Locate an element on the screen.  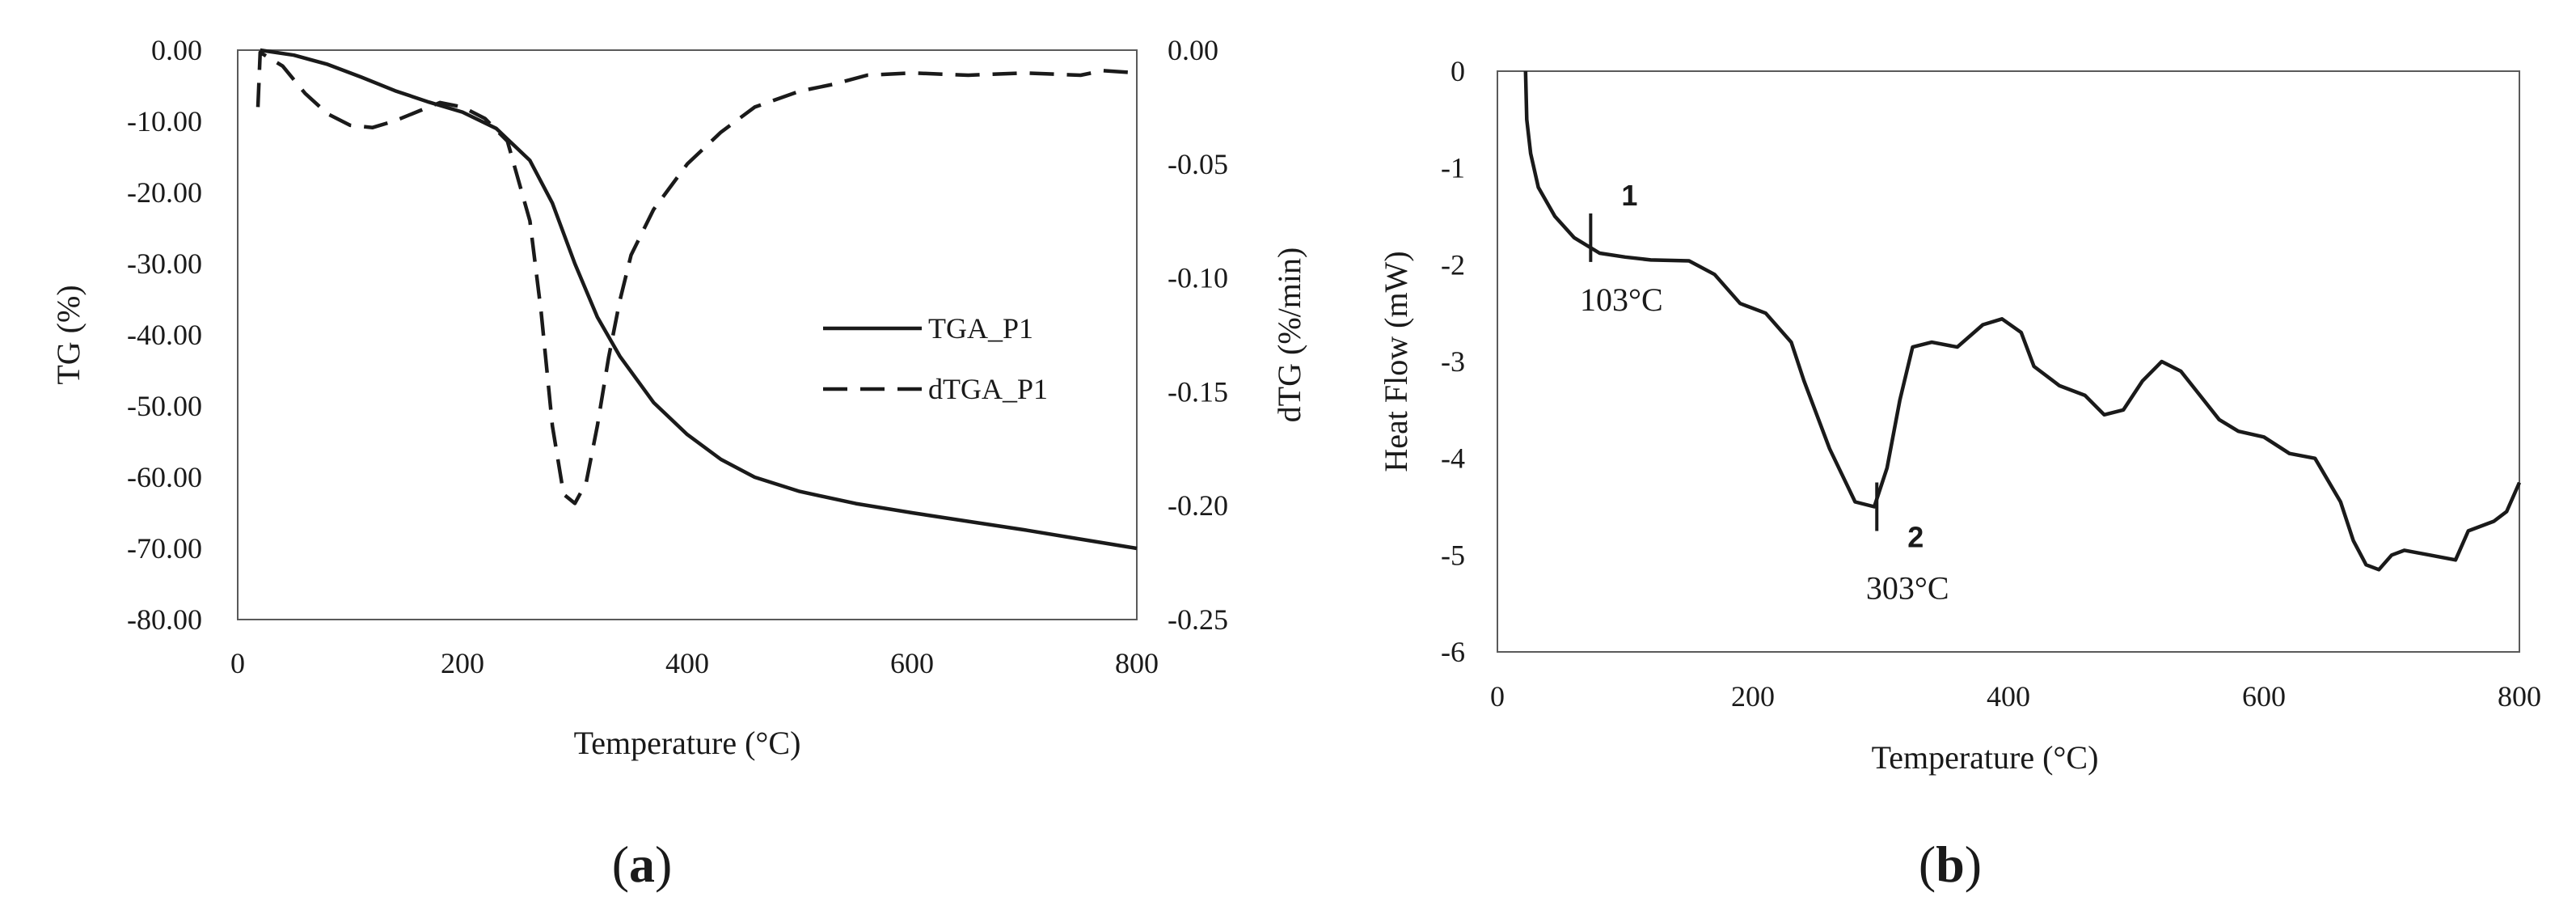
annotations: 1 103°C 2 303°C is located at coordinates (1764, 393).